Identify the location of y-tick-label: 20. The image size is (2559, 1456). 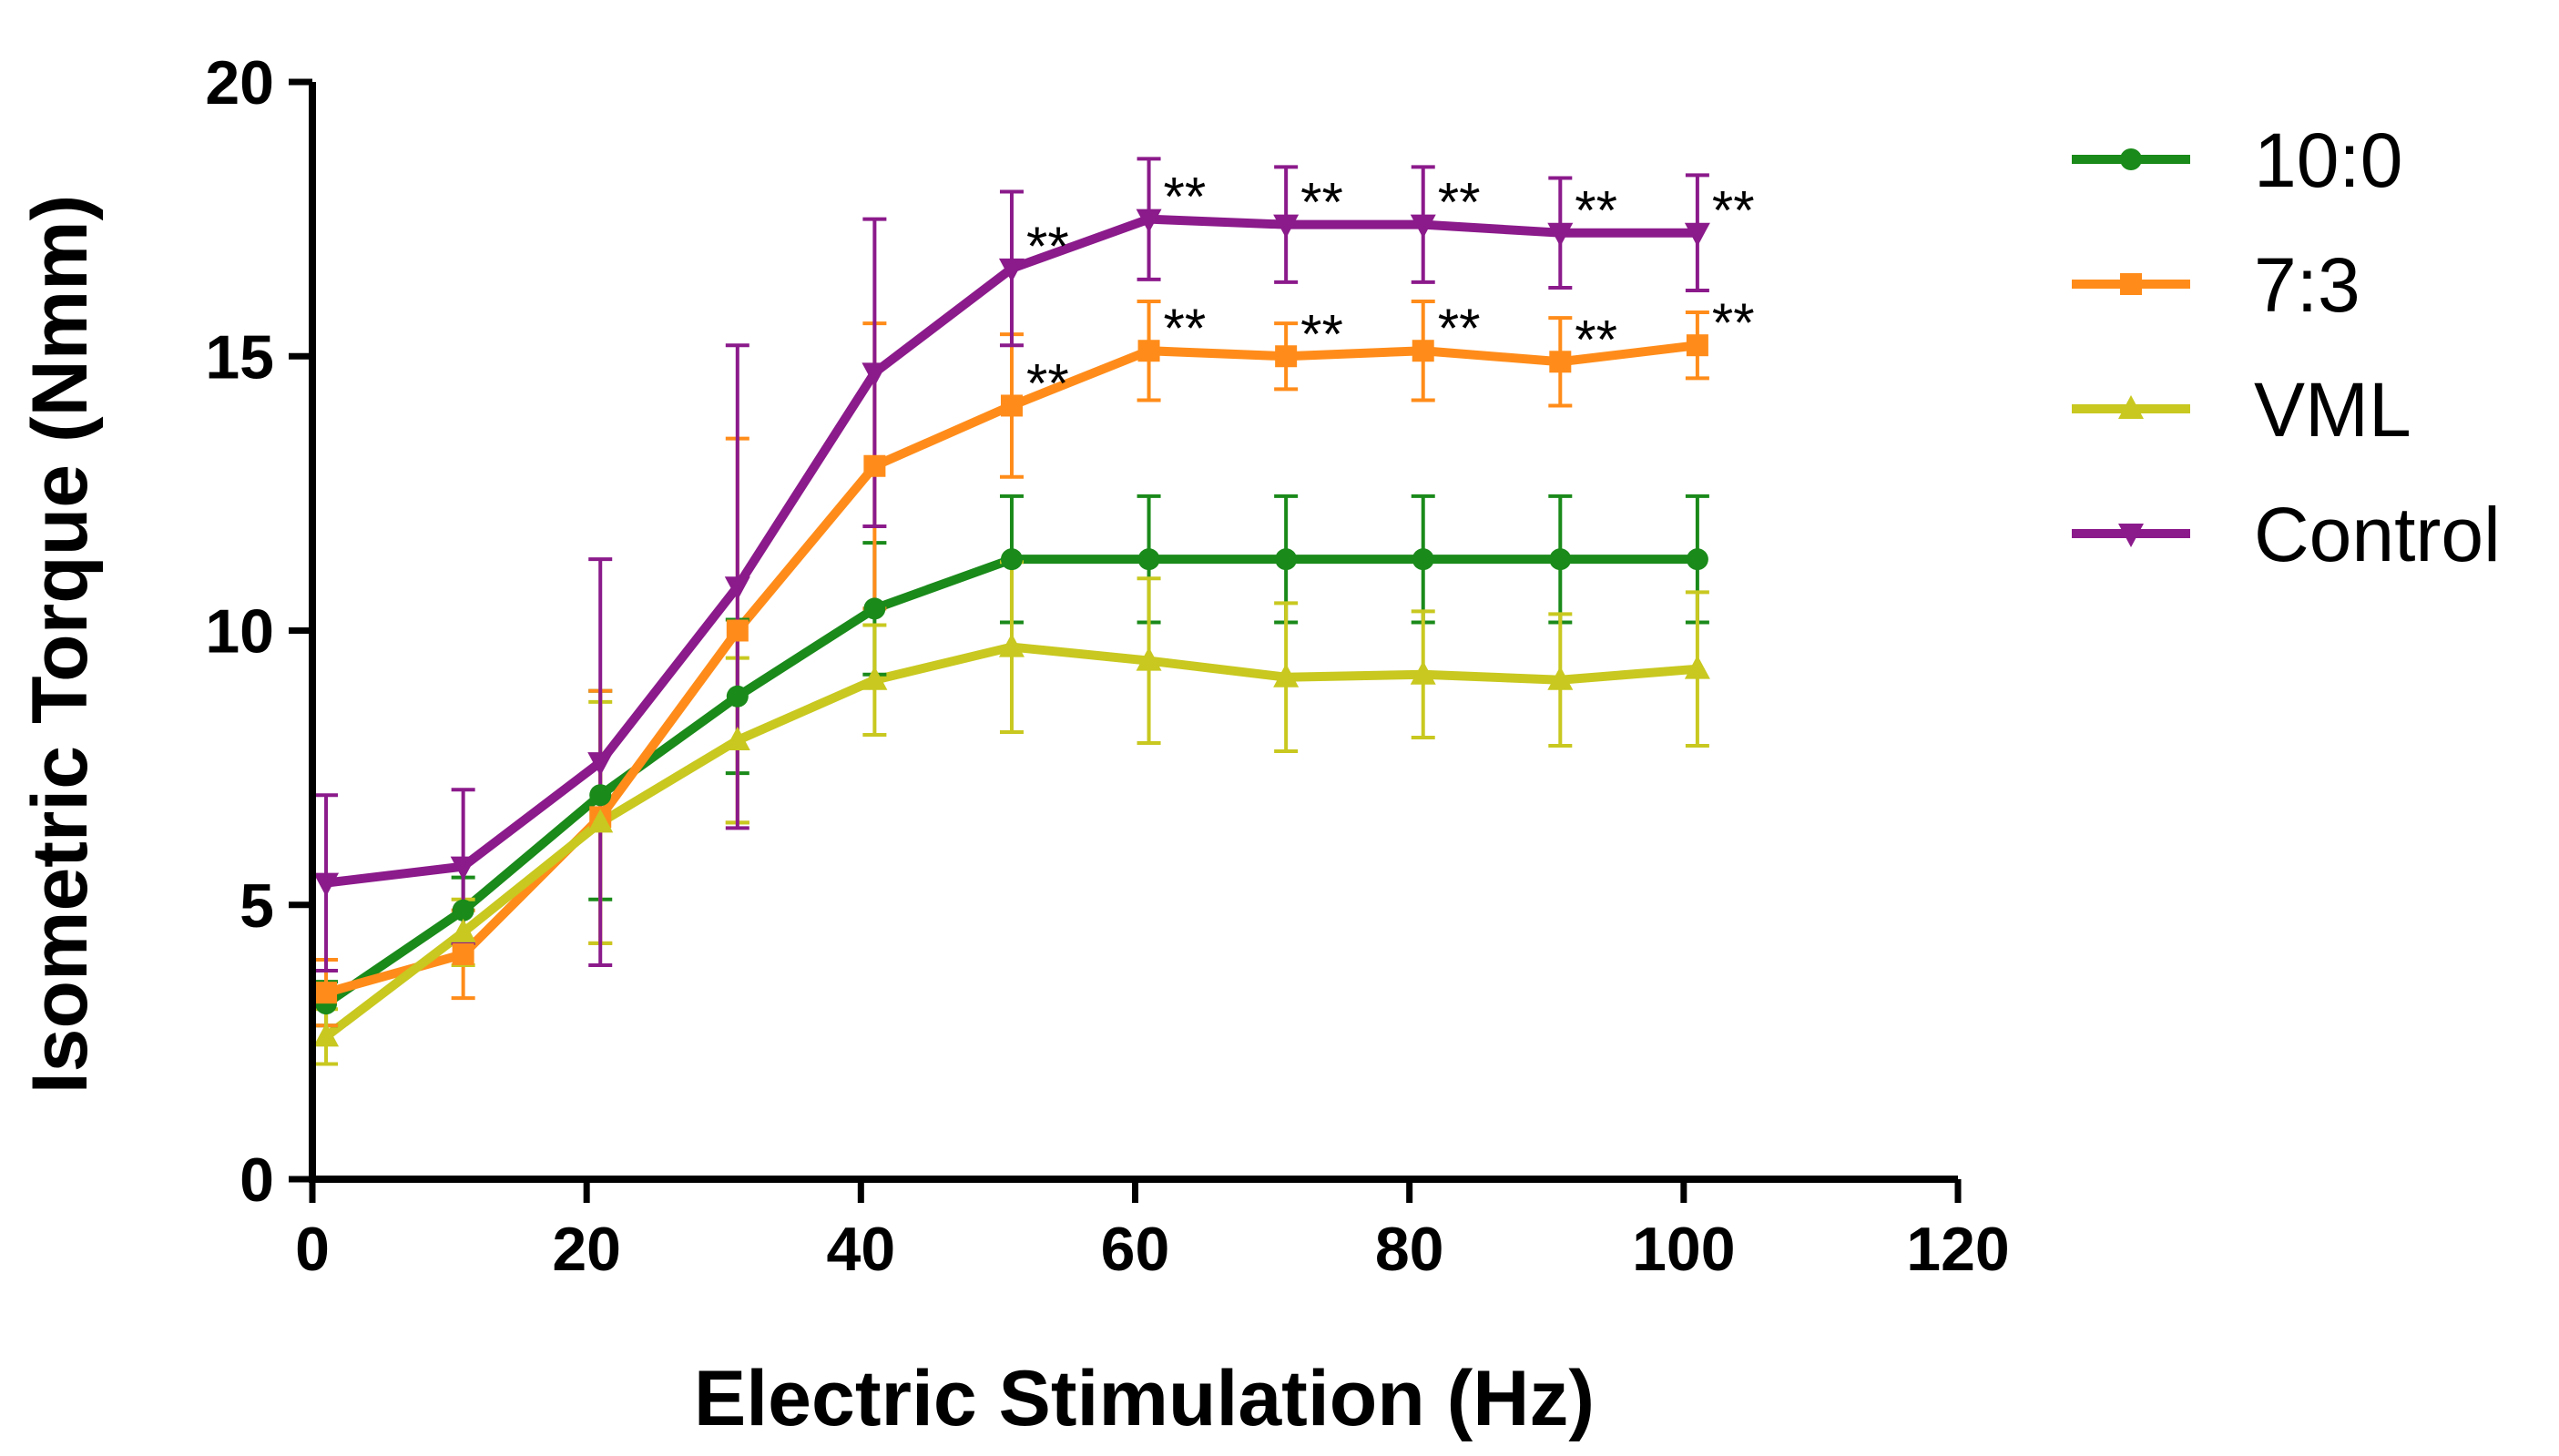
(239, 83).